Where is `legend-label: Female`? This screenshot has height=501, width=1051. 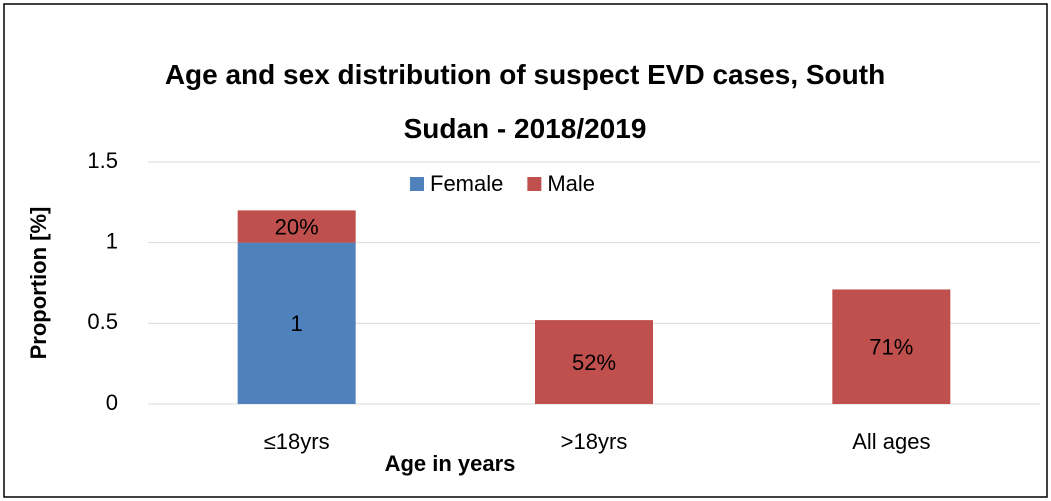 legend-label: Female is located at coordinates (466, 183).